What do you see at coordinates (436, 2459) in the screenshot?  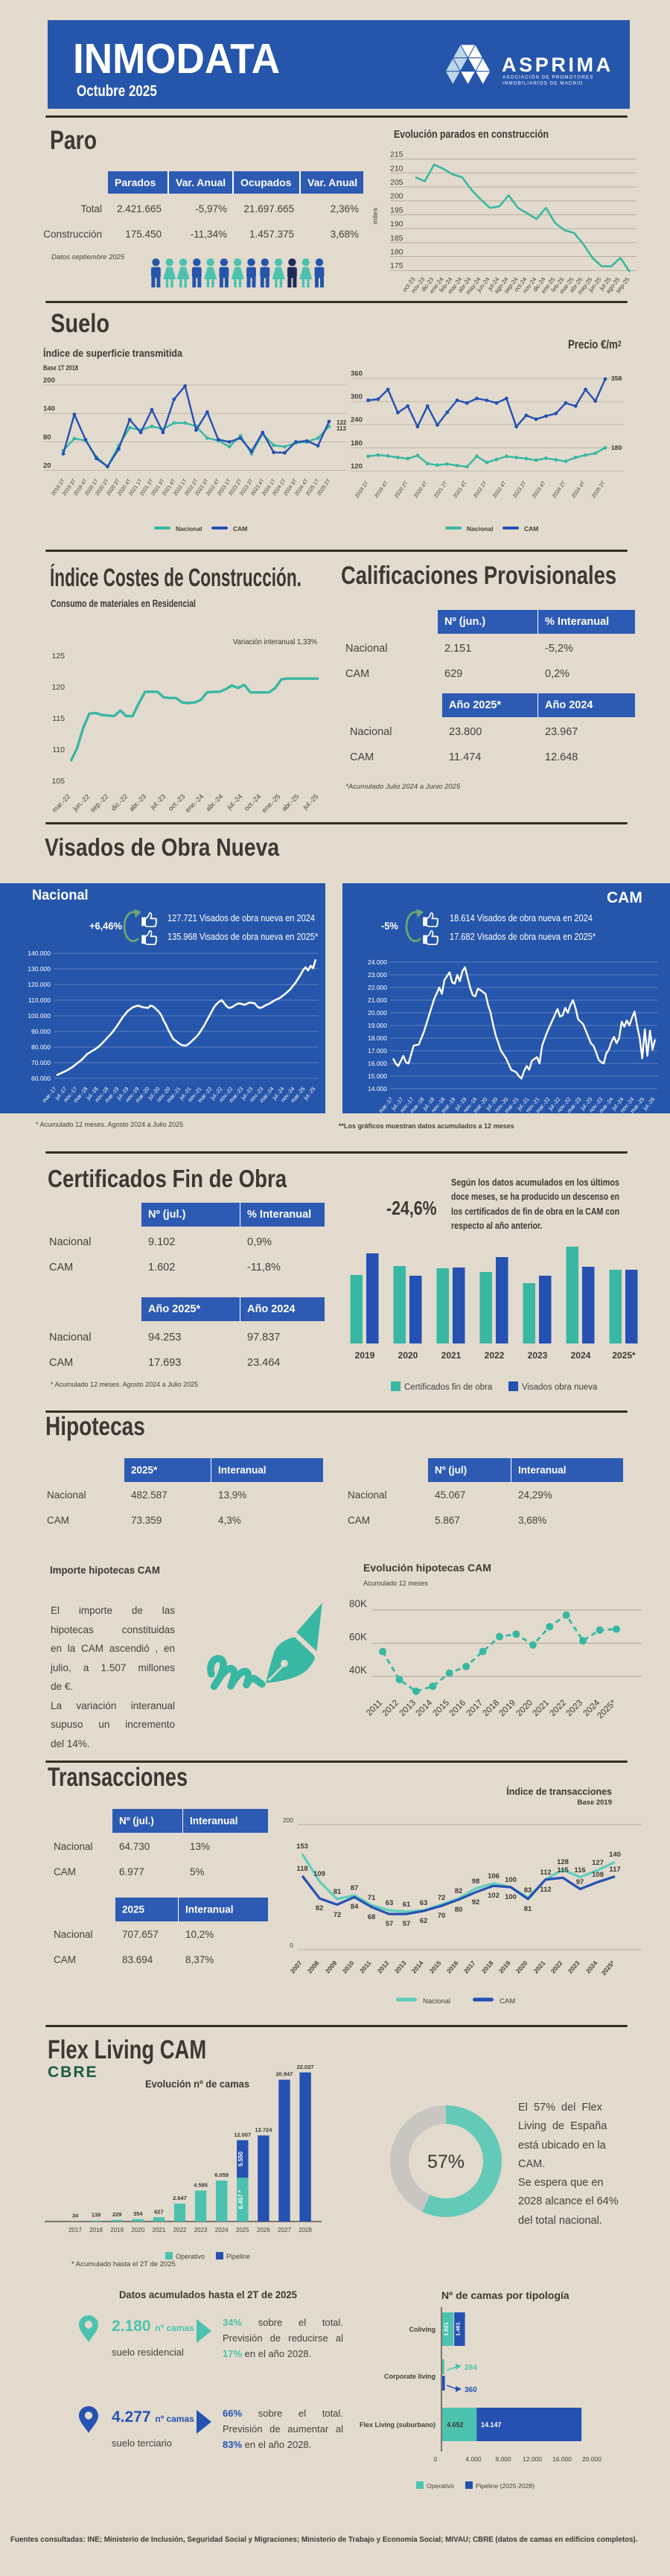 I see `svg-text: 0` at bounding box center [436, 2459].